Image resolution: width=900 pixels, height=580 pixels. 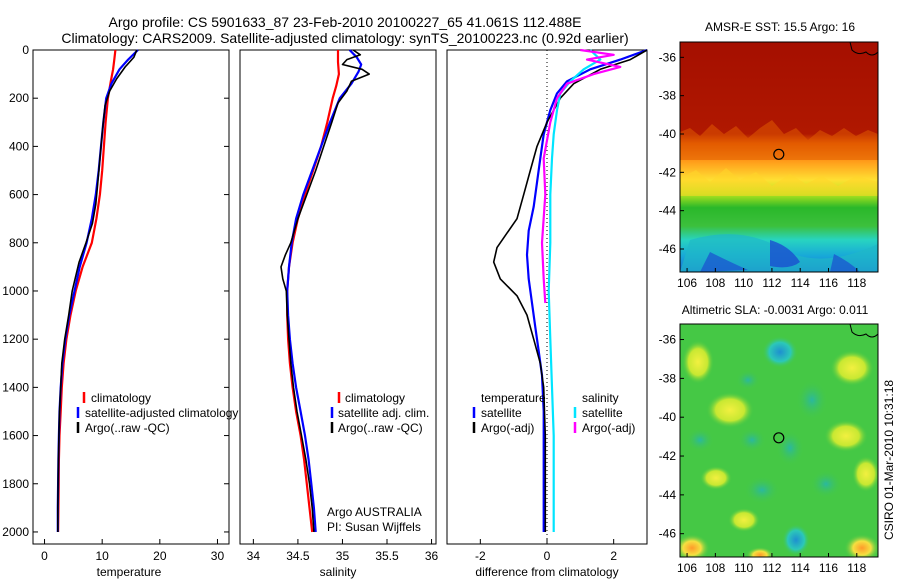 I want to click on difference-xlabel: difference from climatology, so click(x=546, y=572).